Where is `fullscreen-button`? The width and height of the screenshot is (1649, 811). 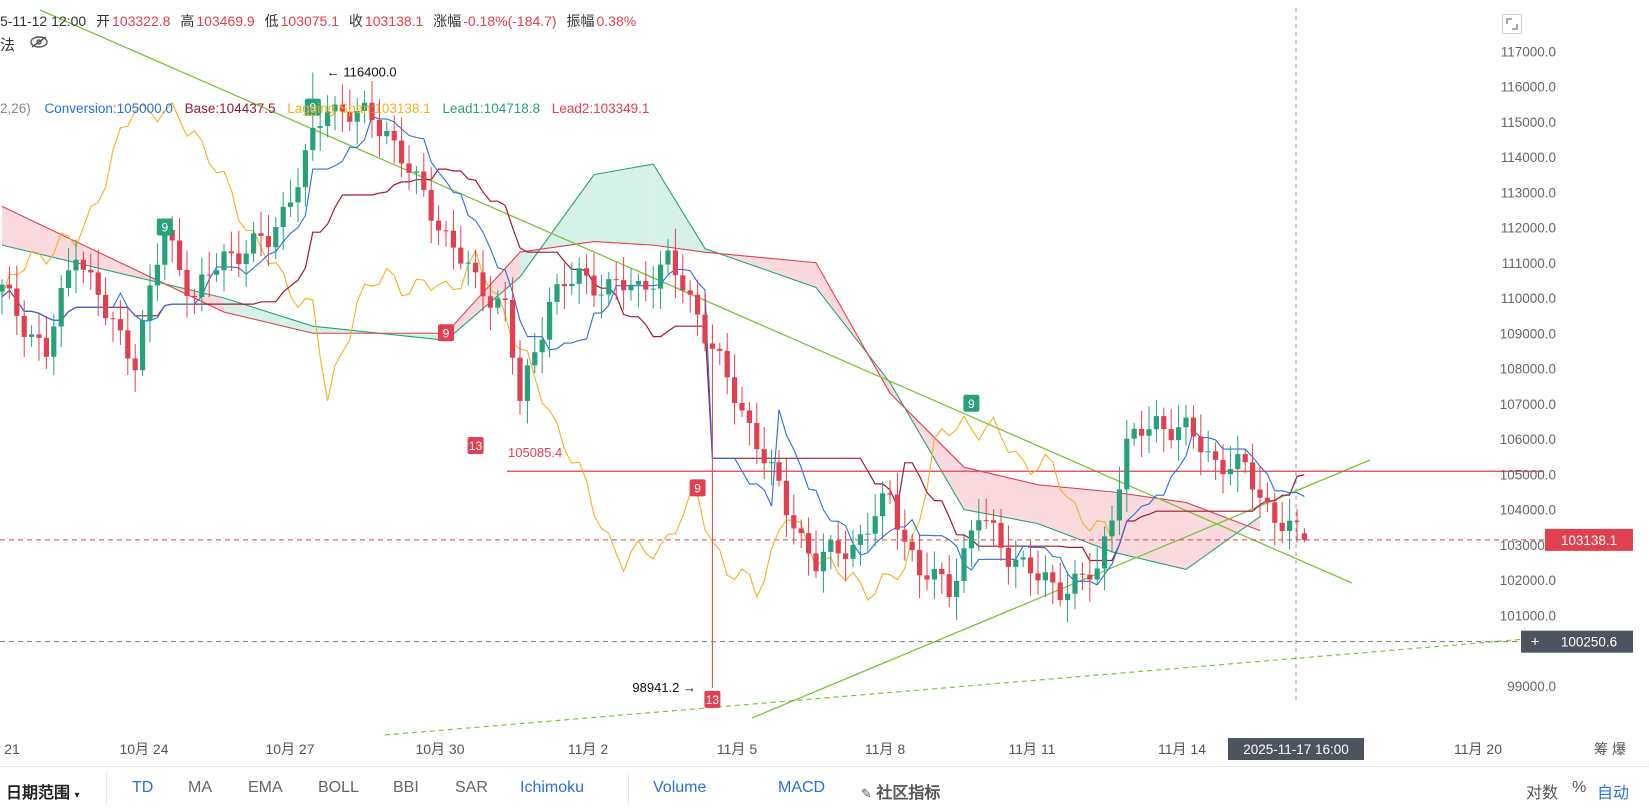 fullscreen-button is located at coordinates (1512, 24).